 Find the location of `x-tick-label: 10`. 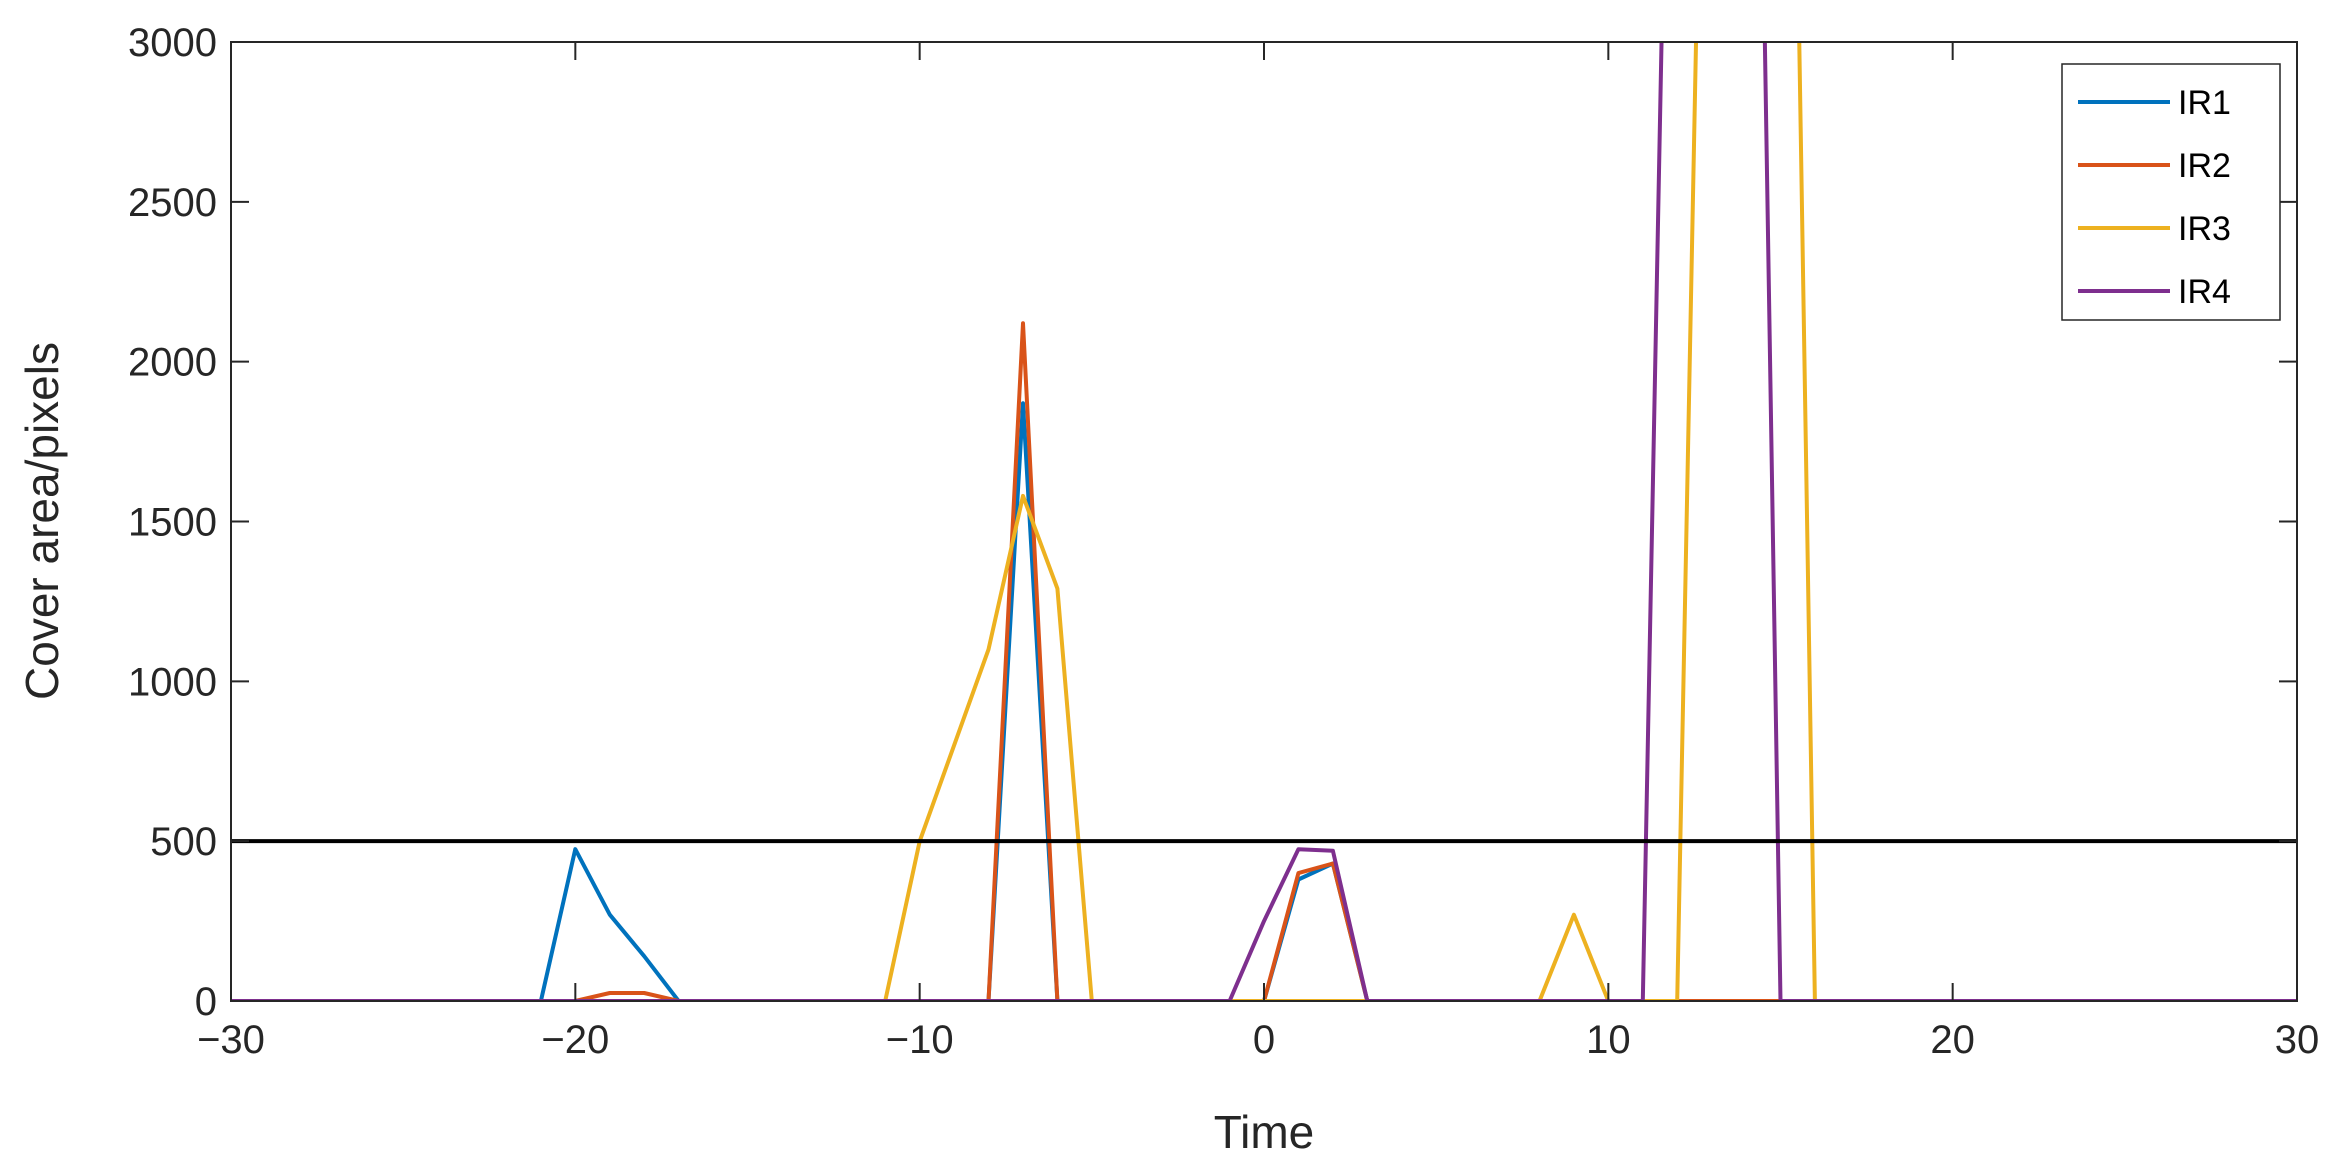

x-tick-label: 10 is located at coordinates (1608, 1040).